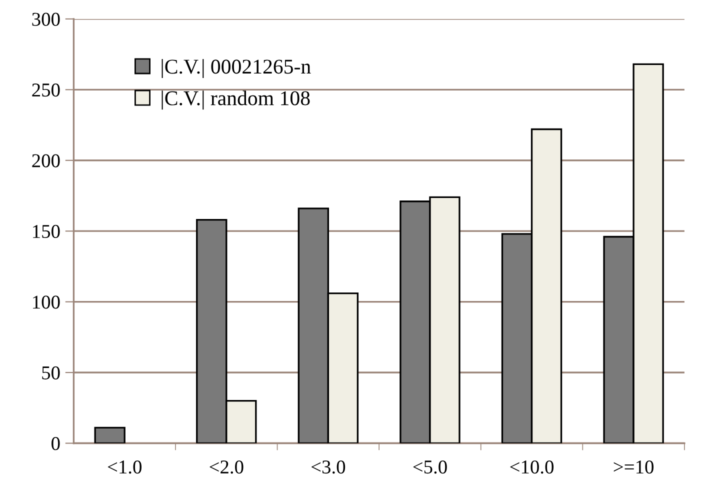 The height and width of the screenshot is (486, 702). I want to click on x-tick-label: <1.0, so click(125, 467).